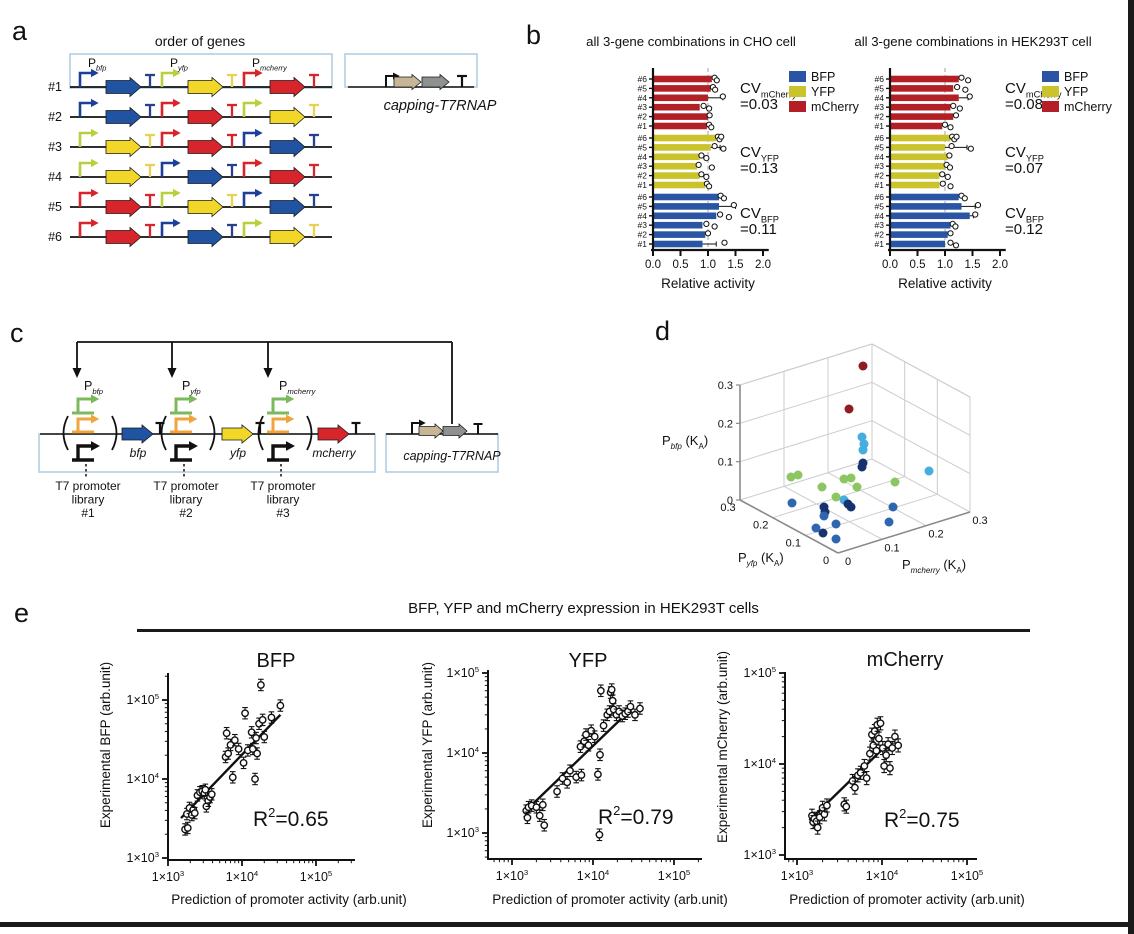  Describe the element at coordinates (191, 387) in the screenshot. I see `promoter-label: Pyfp` at that location.